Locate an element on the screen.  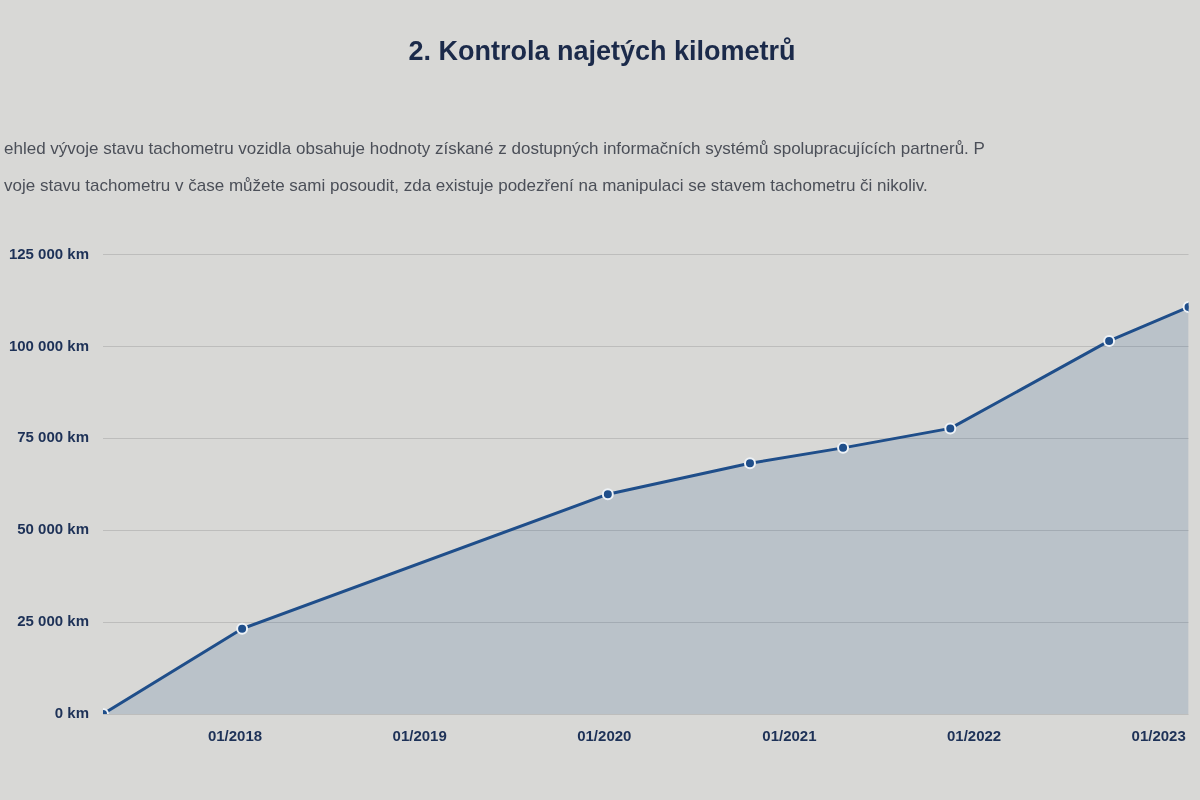
x-tick-label: 01/2019 is located at coordinates (419, 736).